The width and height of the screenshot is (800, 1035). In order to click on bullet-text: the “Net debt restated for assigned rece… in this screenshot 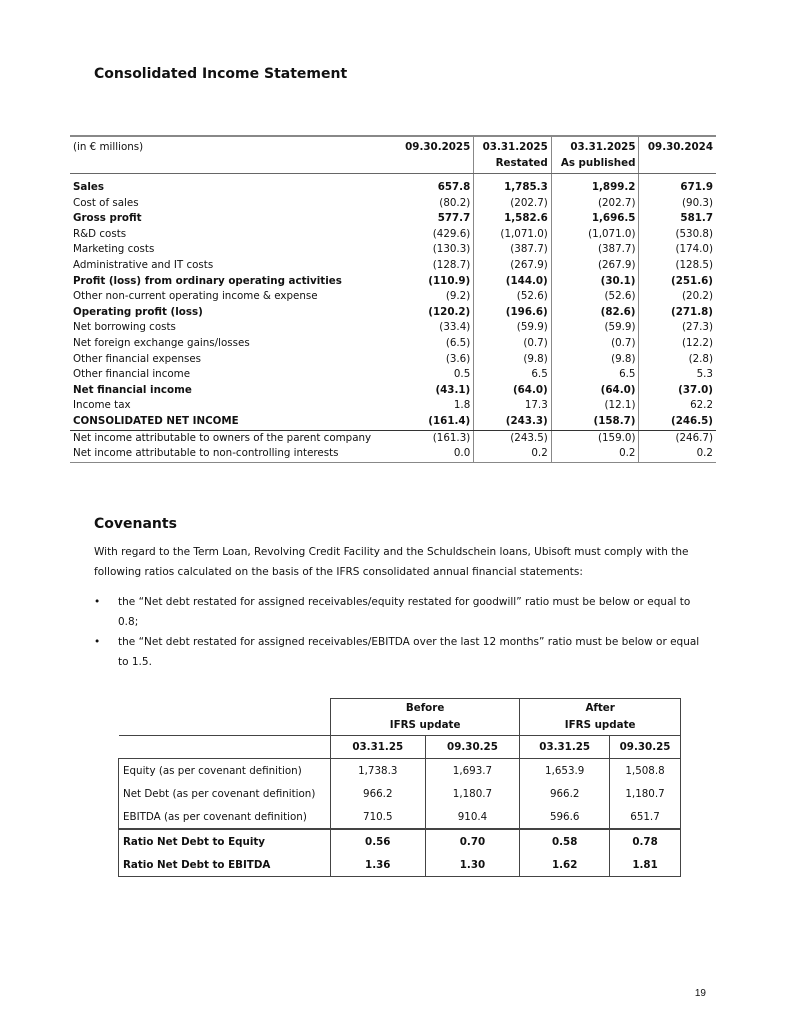, I will do `click(404, 612)`.